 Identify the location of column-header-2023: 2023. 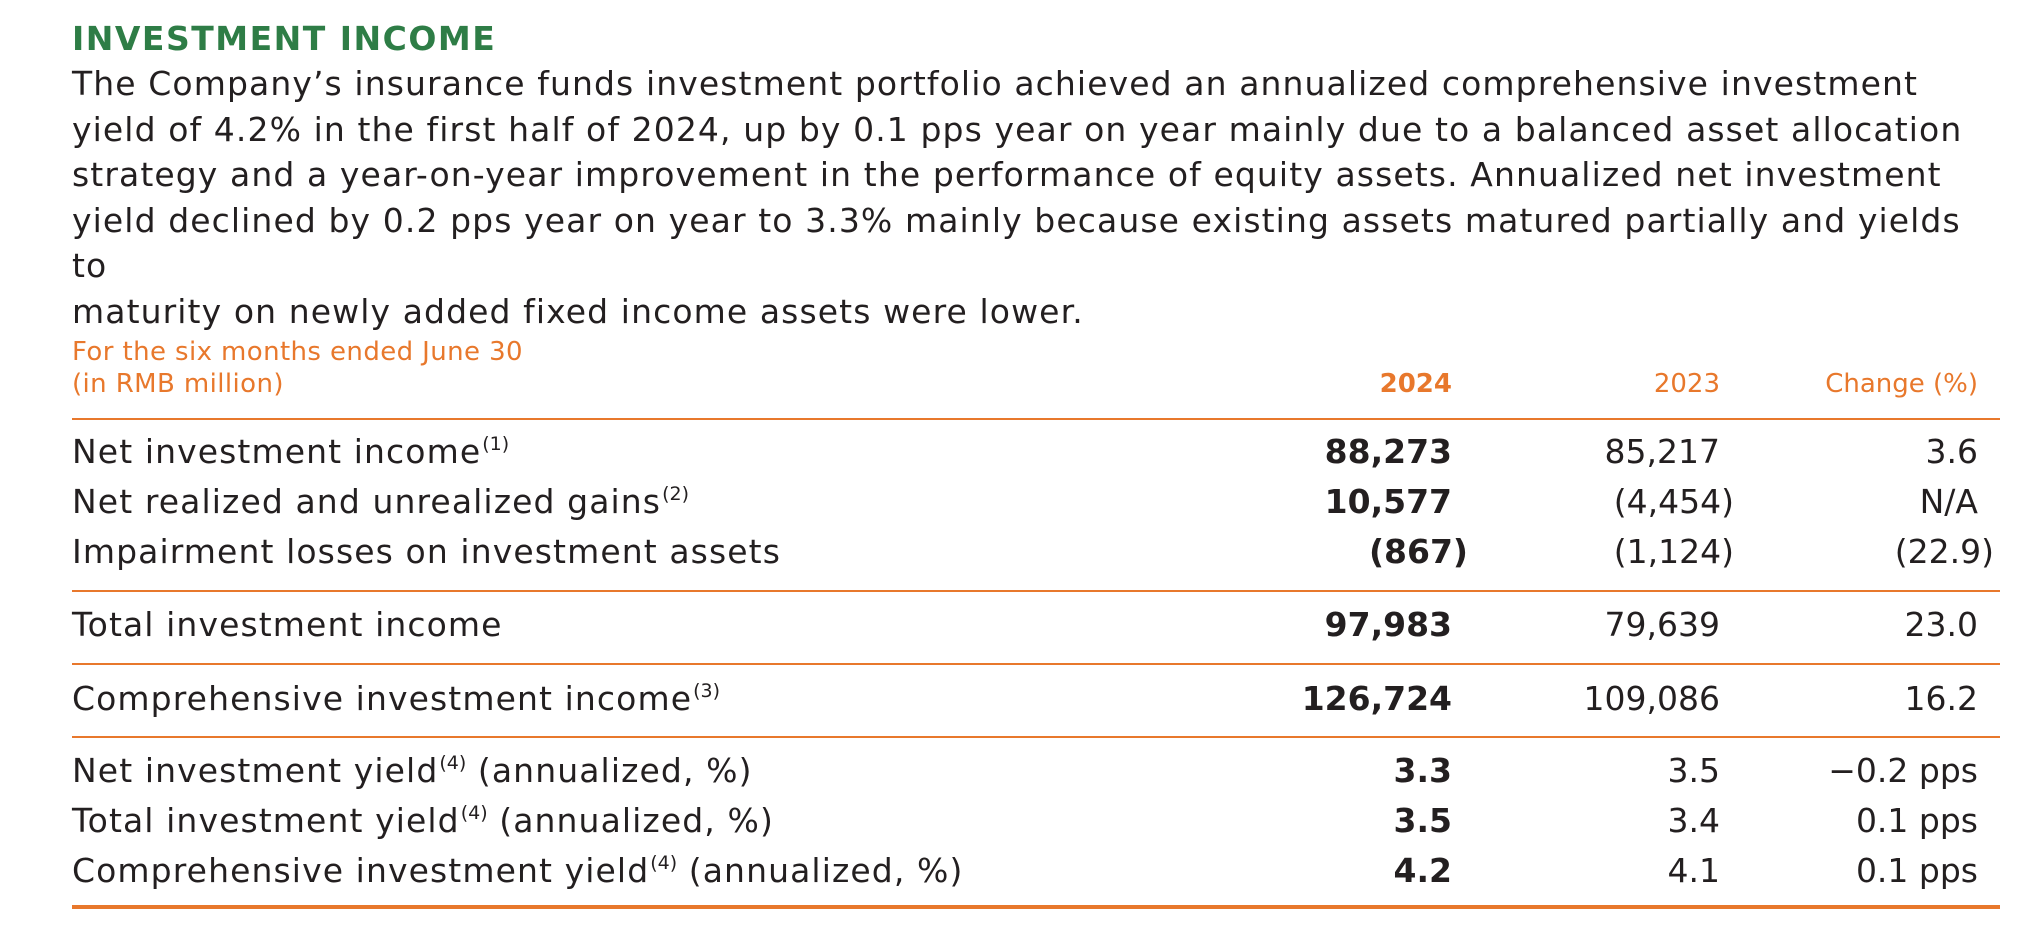
(1686, 384).